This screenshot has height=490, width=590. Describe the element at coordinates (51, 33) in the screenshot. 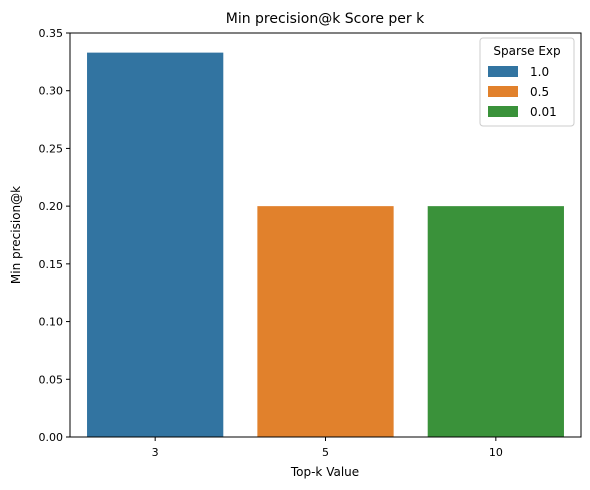

I see `y-tick-label: 0.35` at that location.